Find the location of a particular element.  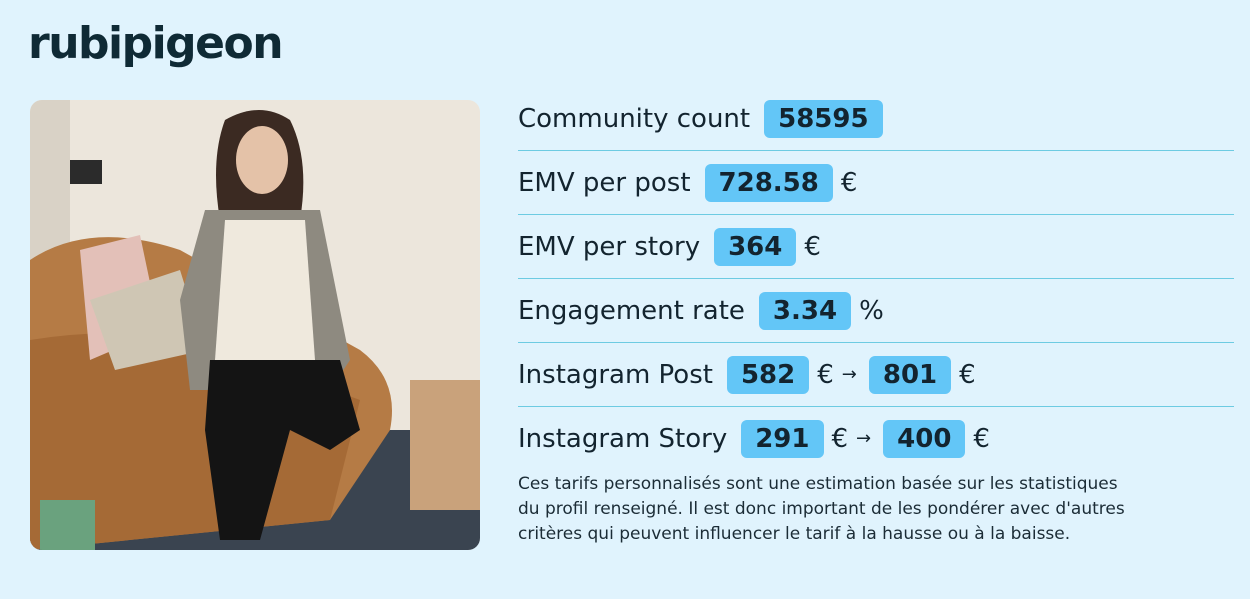

stat-value: 801 is located at coordinates (910, 374).